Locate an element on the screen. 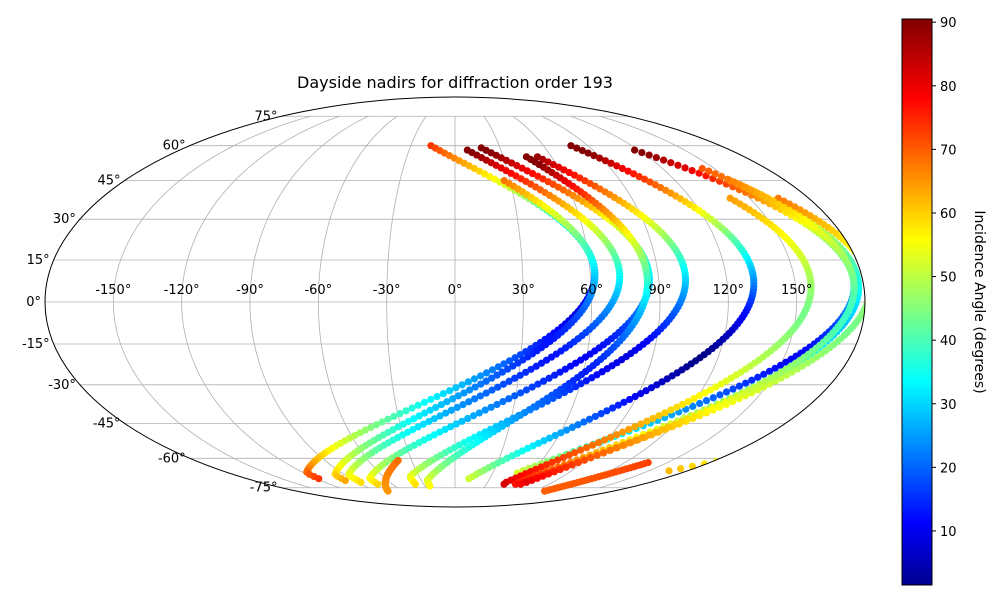  colorbar-tick-label: 30 is located at coordinates (948, 405).